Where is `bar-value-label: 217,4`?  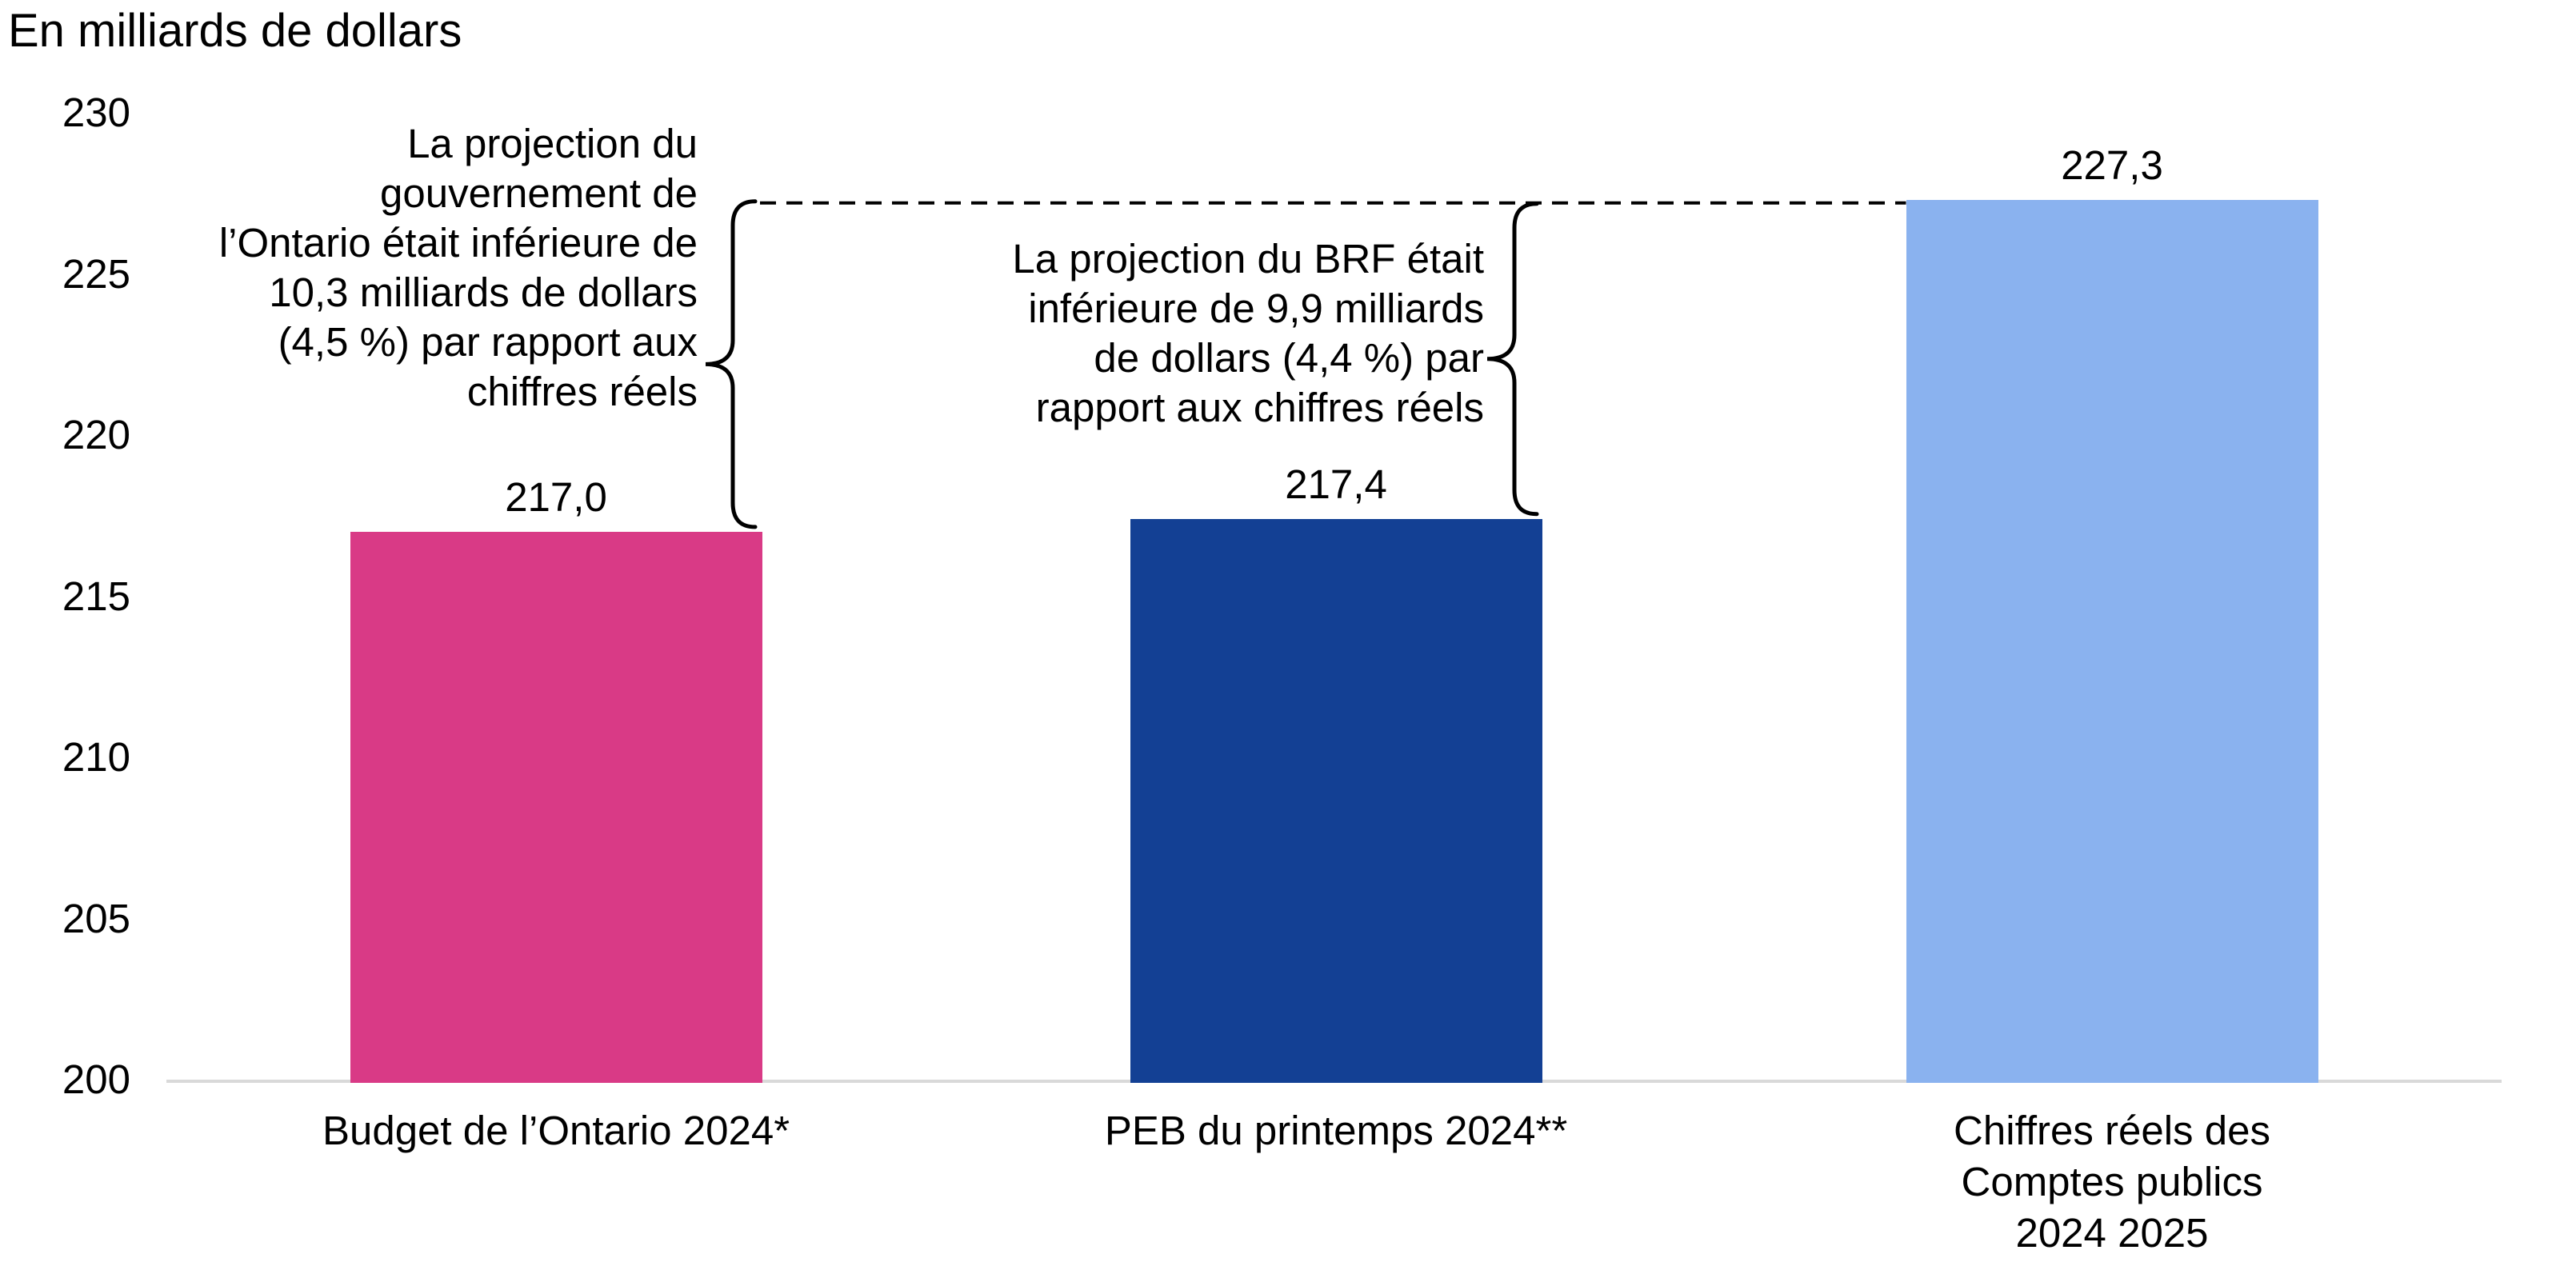
bar-value-label: 217,4 is located at coordinates (1336, 484).